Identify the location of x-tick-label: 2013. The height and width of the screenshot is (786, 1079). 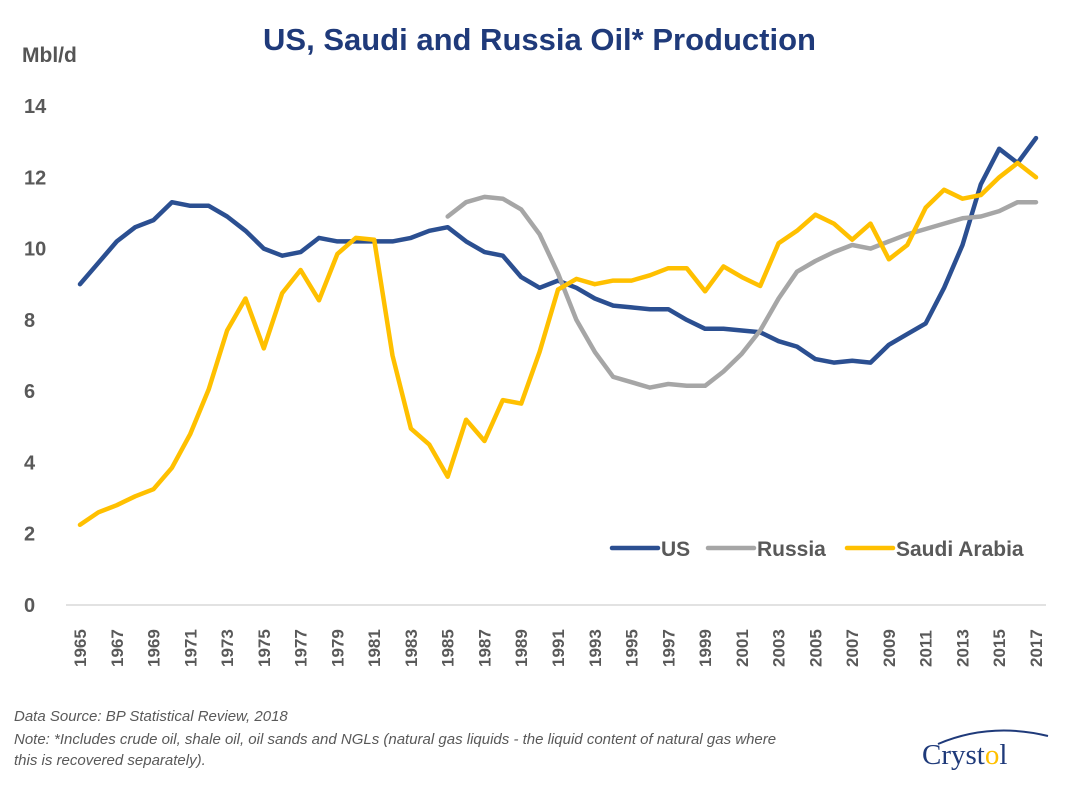
(962, 648).